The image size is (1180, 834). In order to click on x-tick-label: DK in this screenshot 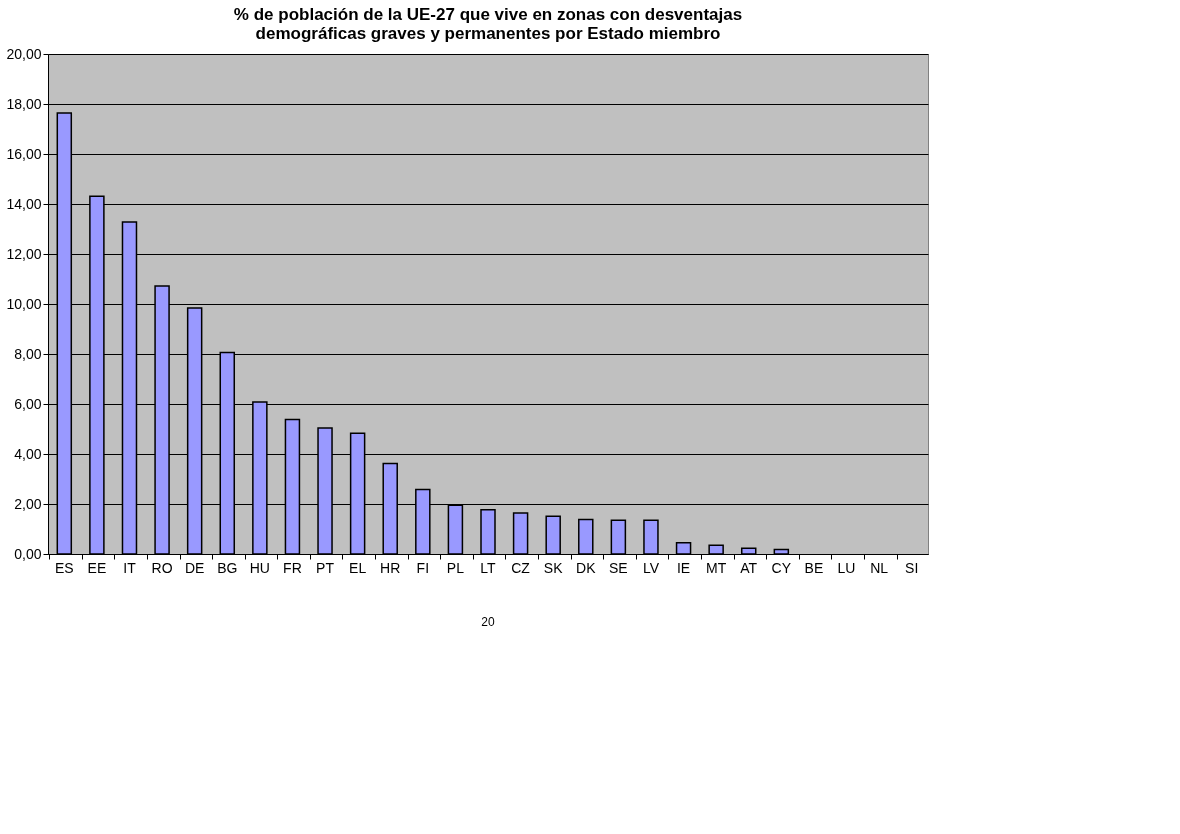, I will do `click(586, 567)`.